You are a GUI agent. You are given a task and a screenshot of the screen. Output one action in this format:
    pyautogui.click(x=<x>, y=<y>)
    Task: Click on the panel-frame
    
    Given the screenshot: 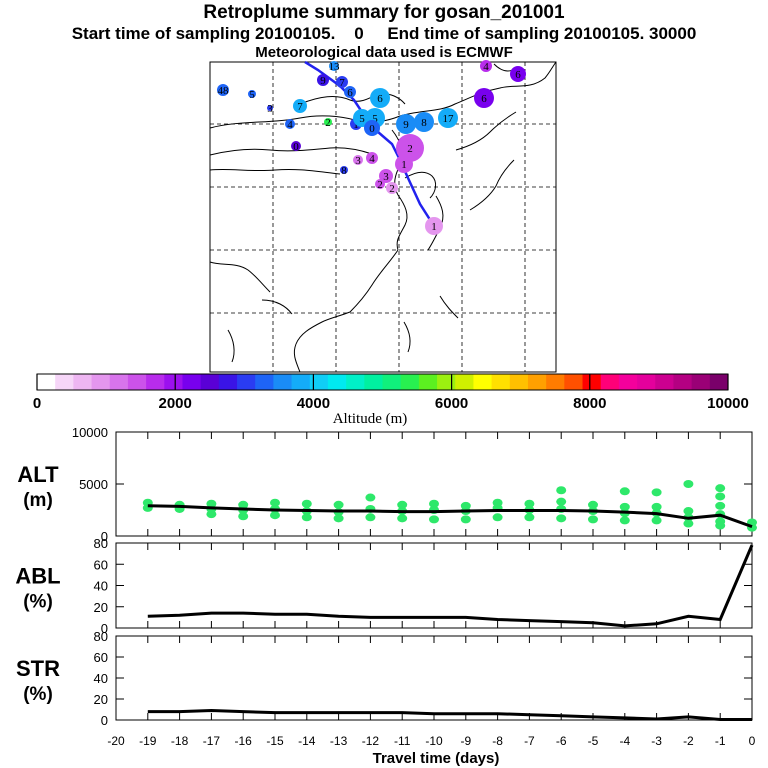 What is the action you would take?
    pyautogui.click(x=434, y=585)
    